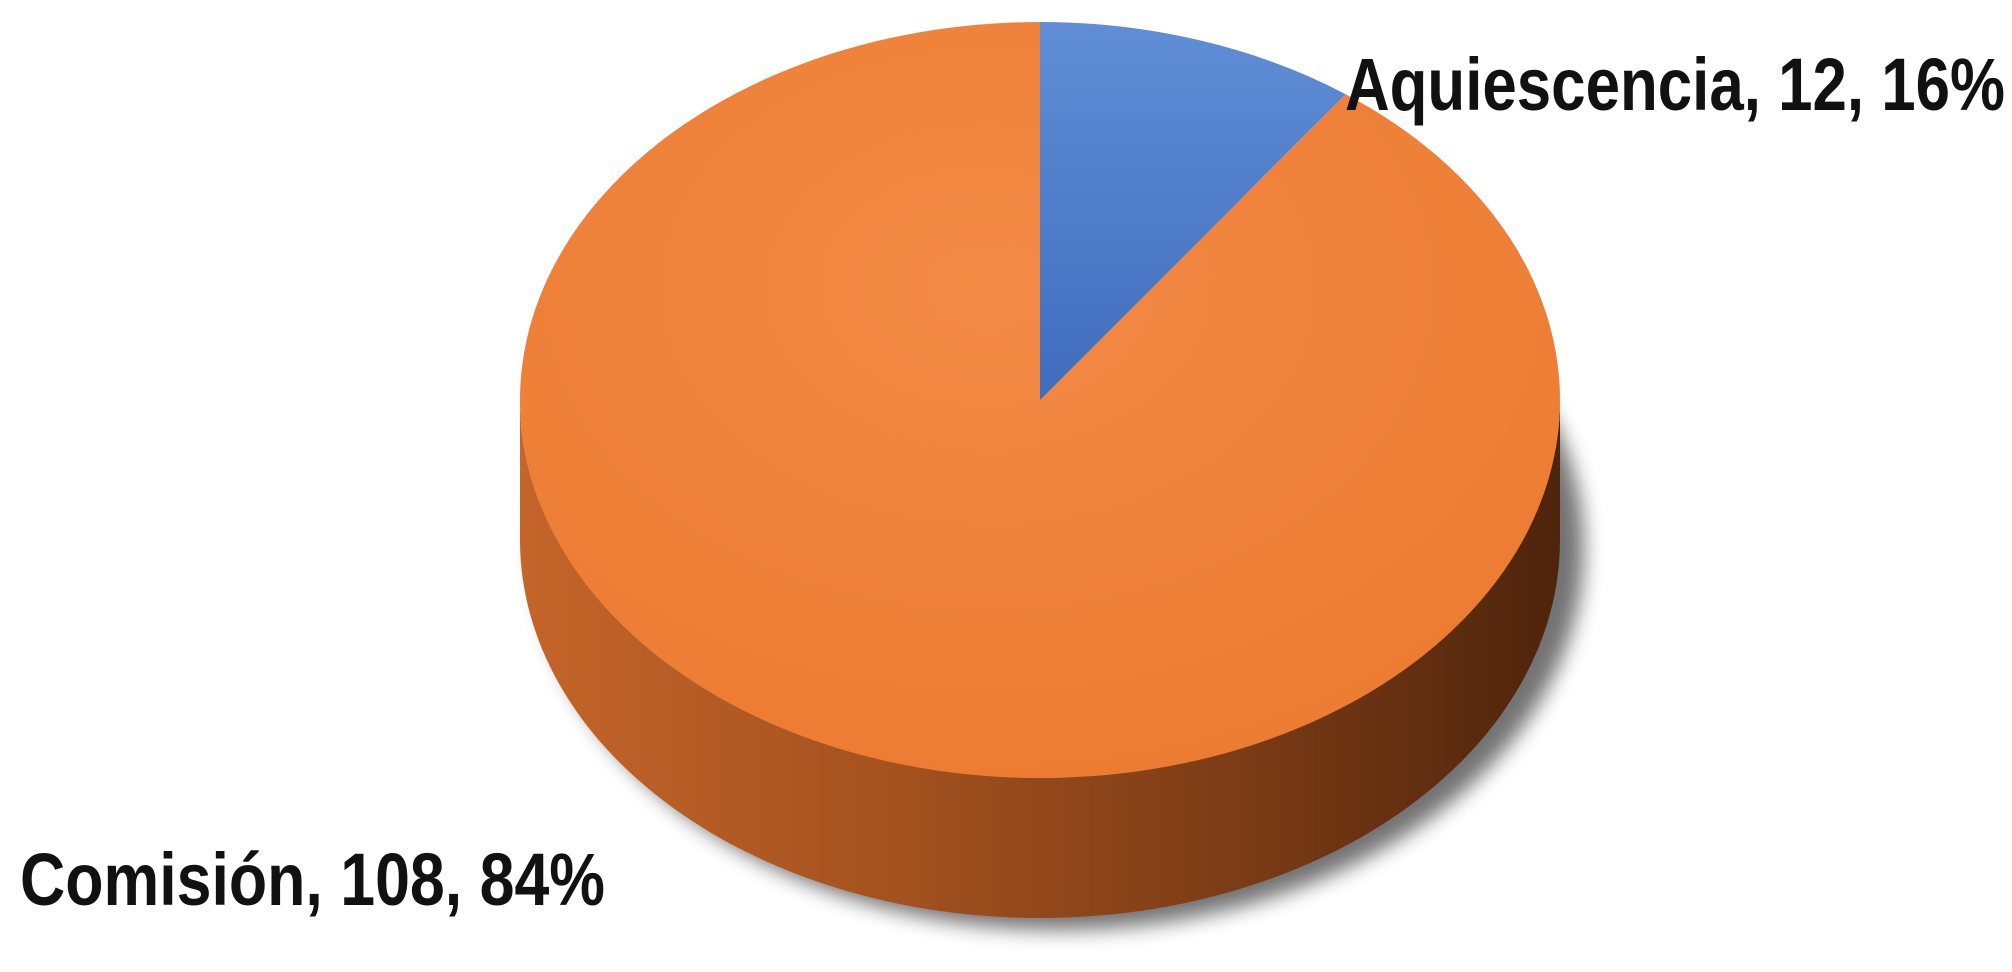 Image resolution: width=2012 pixels, height=972 pixels. What do you see at coordinates (1675, 84) in the screenshot?
I see `data-label-aquiescencia: Aquiescencia, 12, 16%` at bounding box center [1675, 84].